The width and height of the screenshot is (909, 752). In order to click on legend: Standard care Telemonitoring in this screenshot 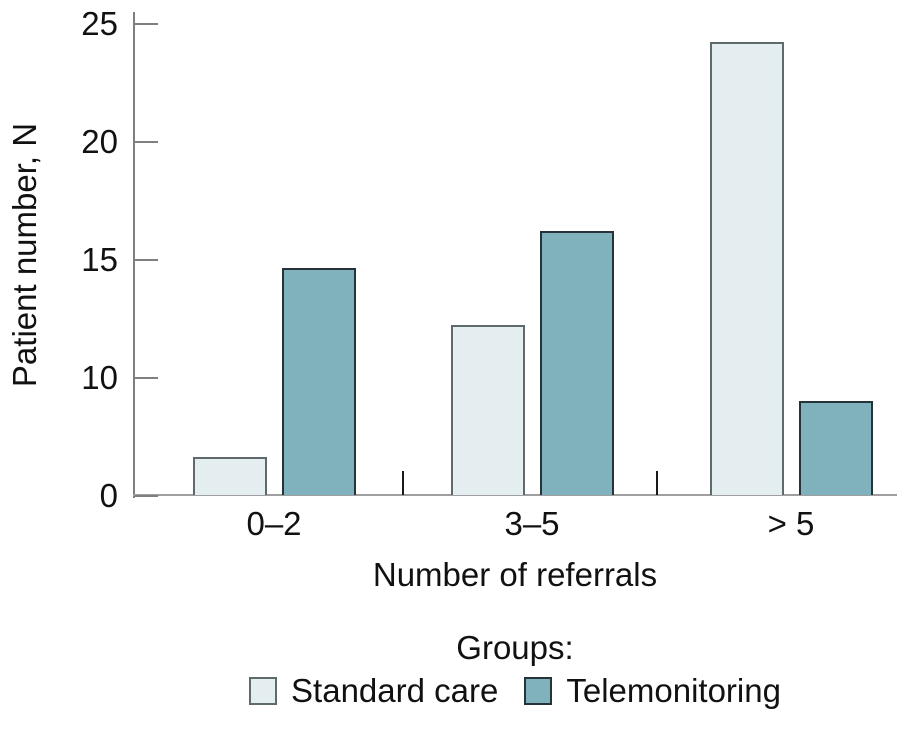, I will do `click(515, 691)`.